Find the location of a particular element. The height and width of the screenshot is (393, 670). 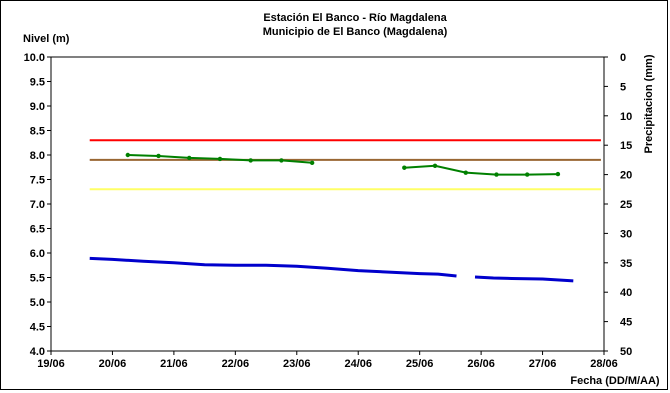

x-tick-label: 27/06 is located at coordinates (543, 364).